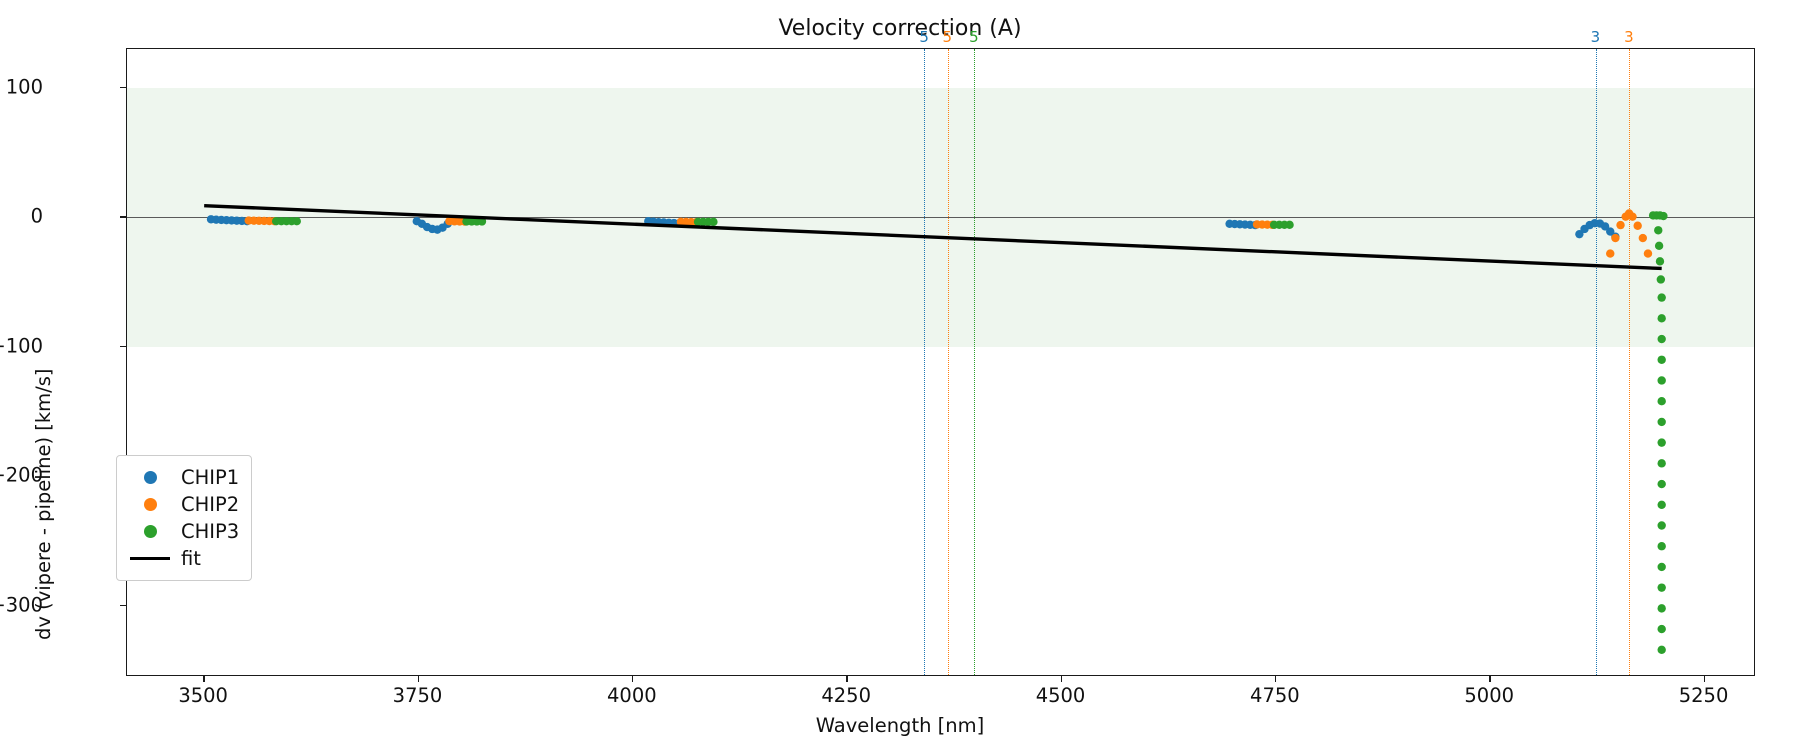  Describe the element at coordinates (21, 475) in the screenshot. I see `y-tick-label: −200` at that location.